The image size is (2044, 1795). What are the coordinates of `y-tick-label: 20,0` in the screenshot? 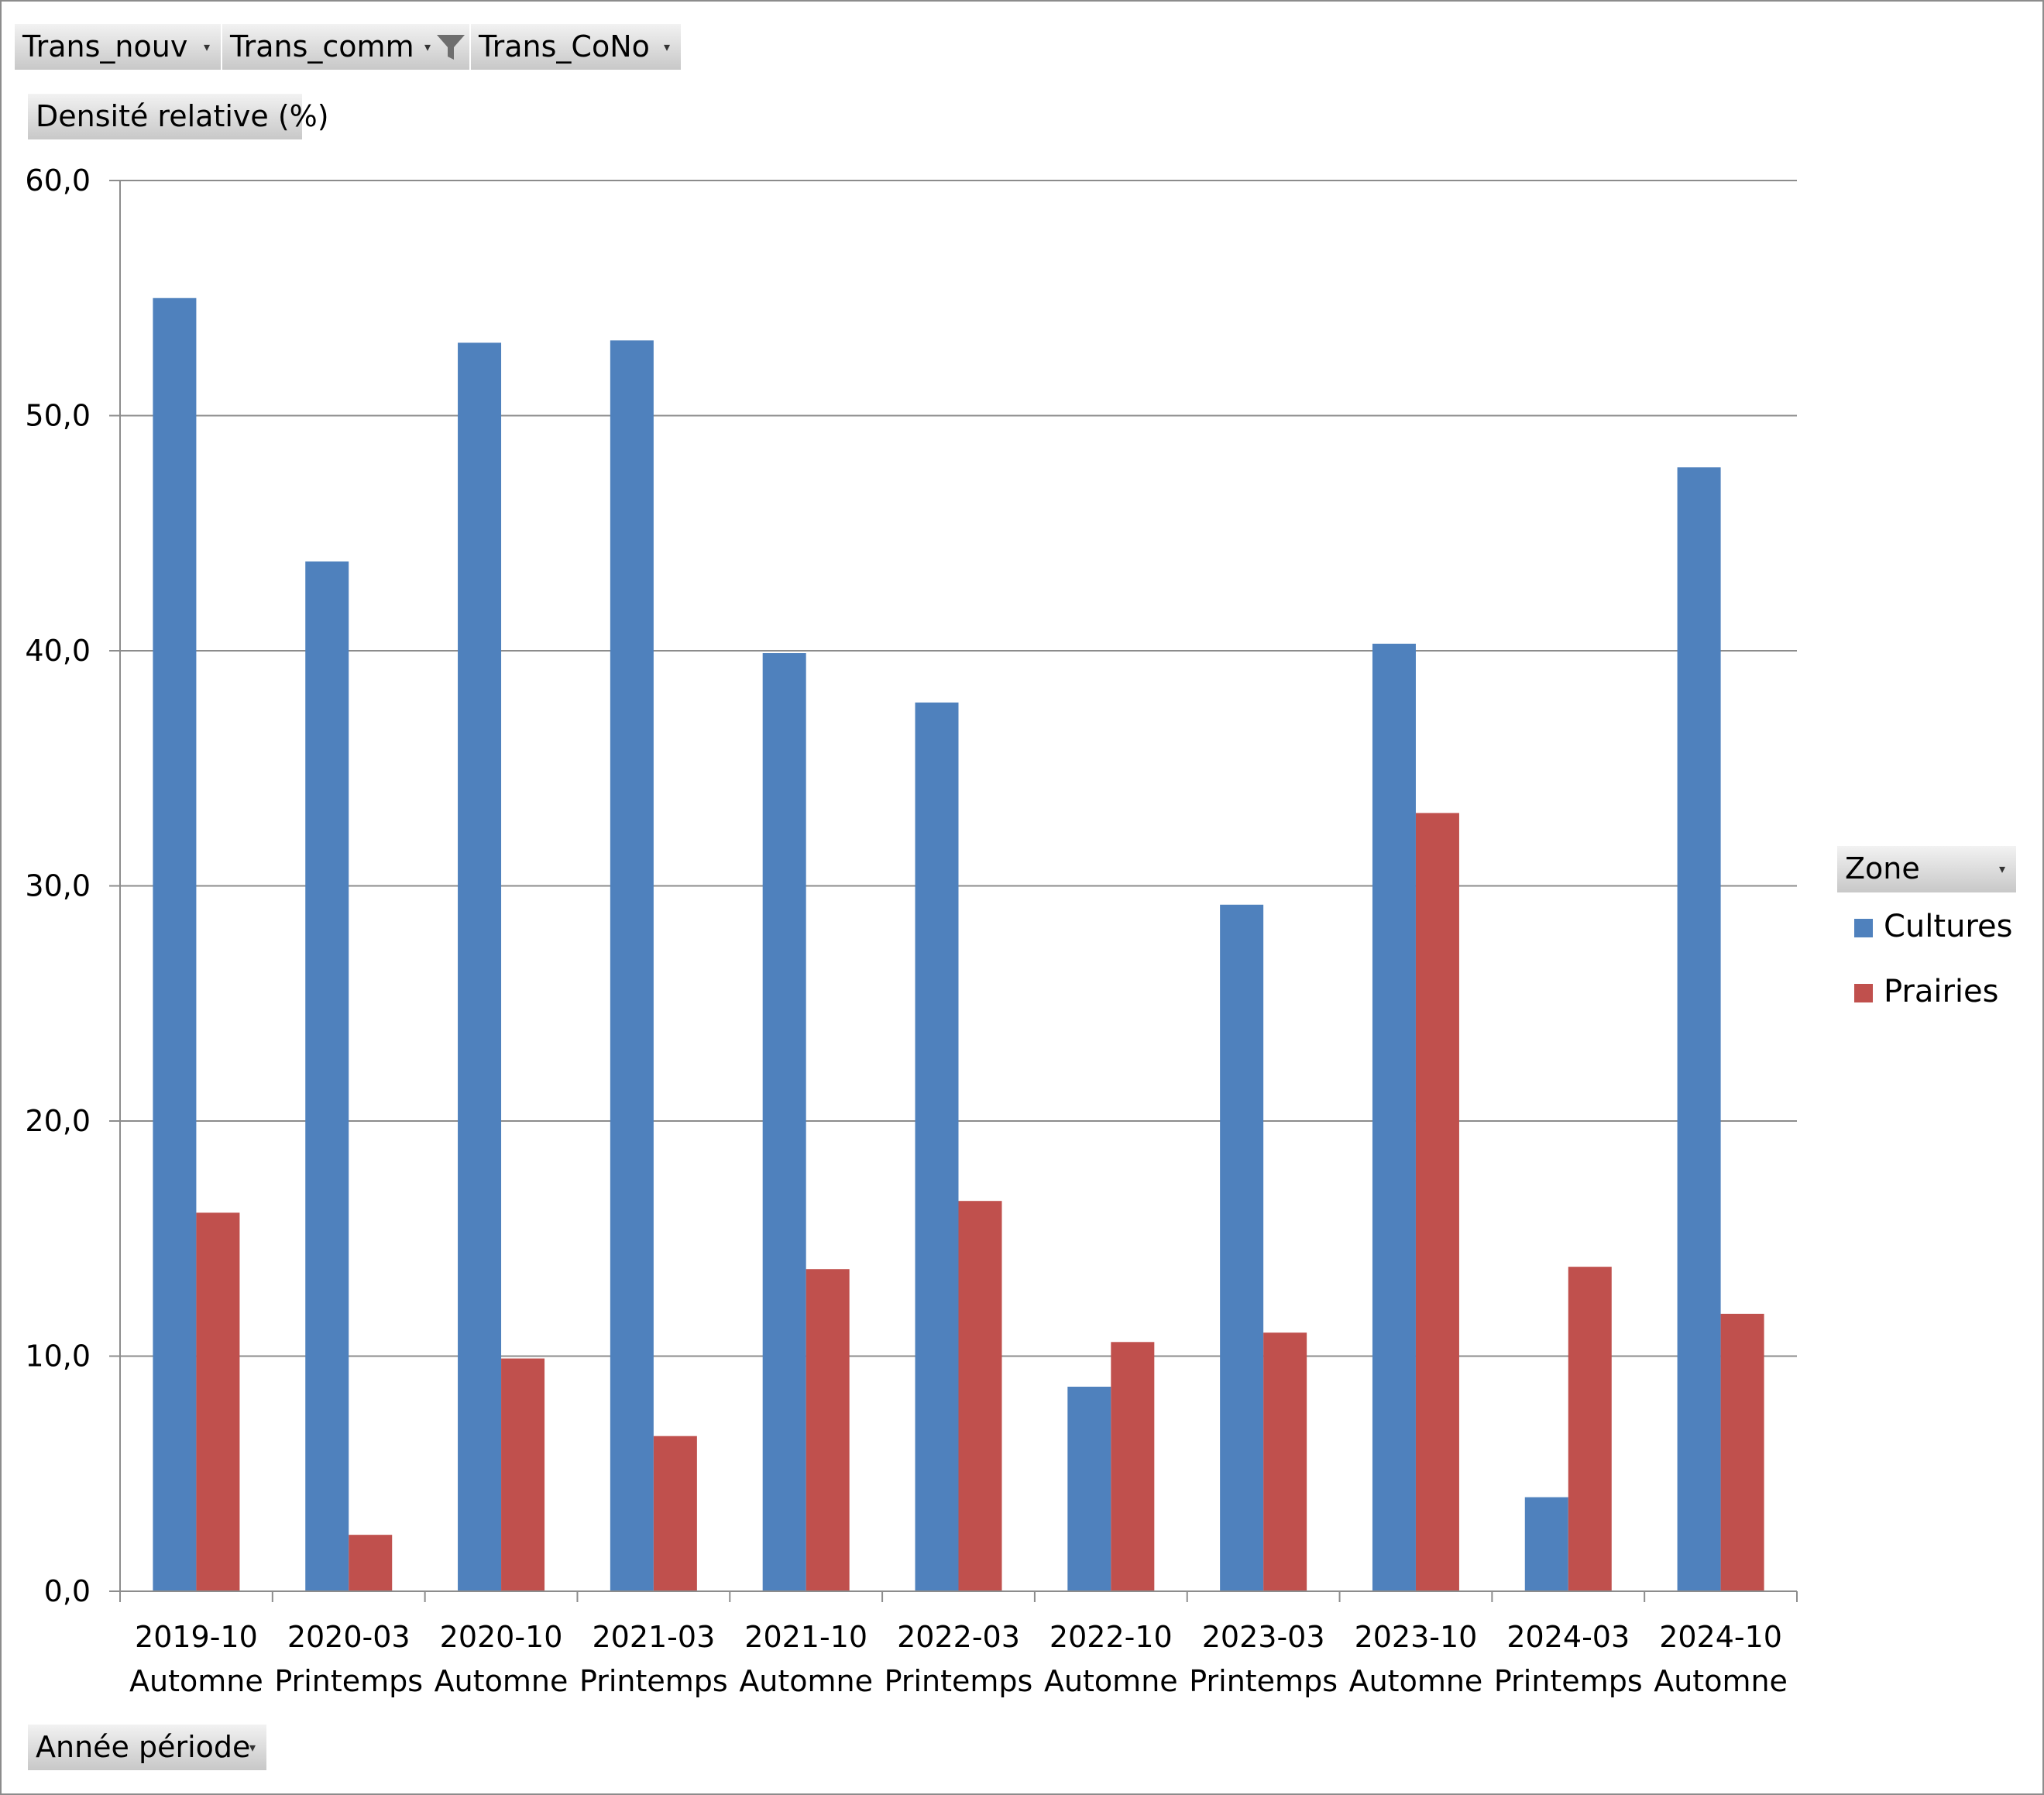 It's located at (58, 1121).